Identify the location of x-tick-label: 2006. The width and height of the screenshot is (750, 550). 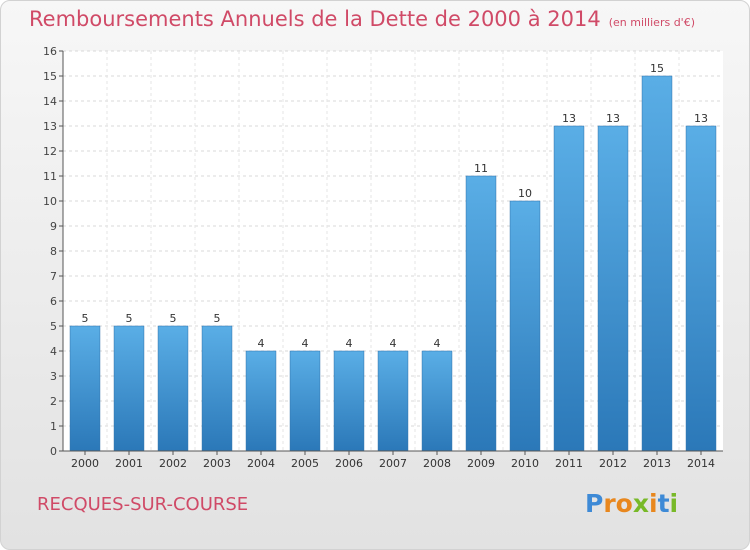
(349, 463).